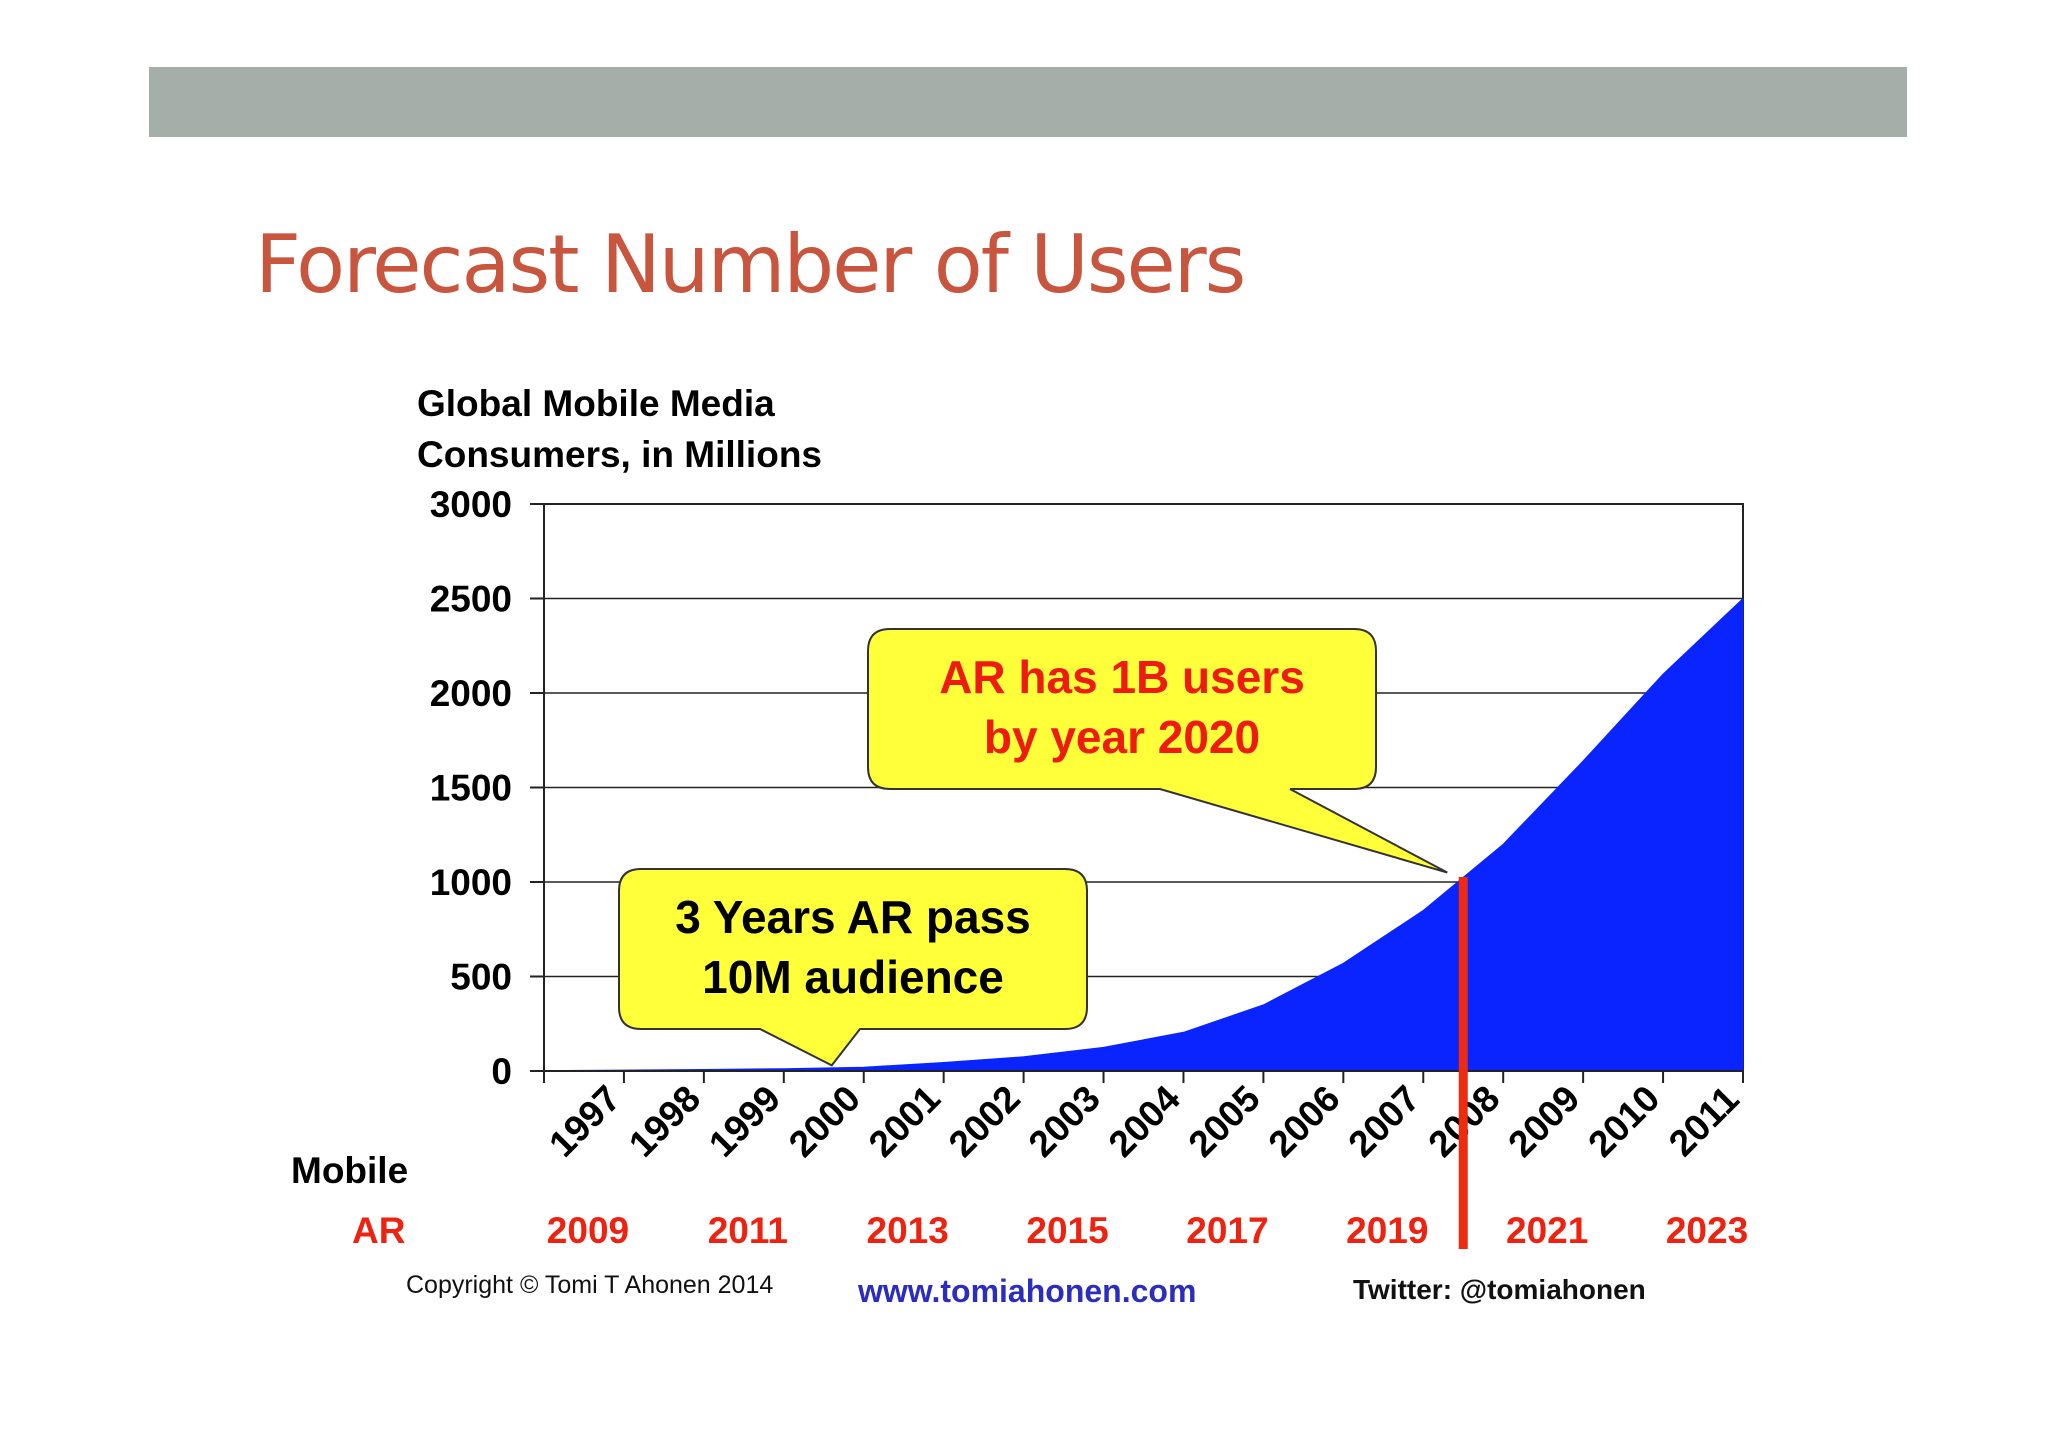 The width and height of the screenshot is (2048, 1447). Describe the element at coordinates (471, 504) in the screenshot. I see `y-tick-label: 3000` at that location.